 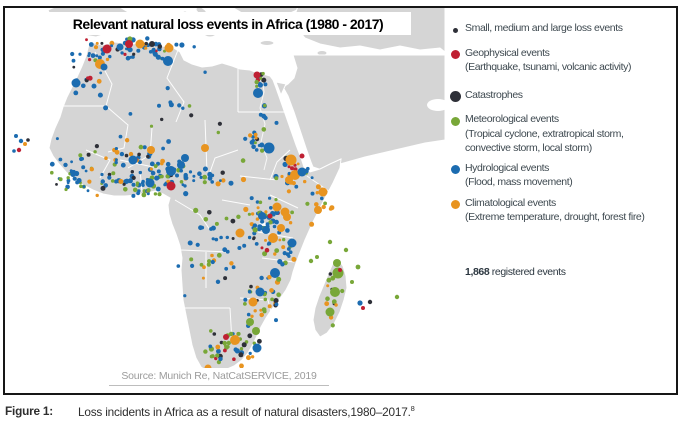 I want to click on climatological-dot-icon, so click(x=455, y=204).